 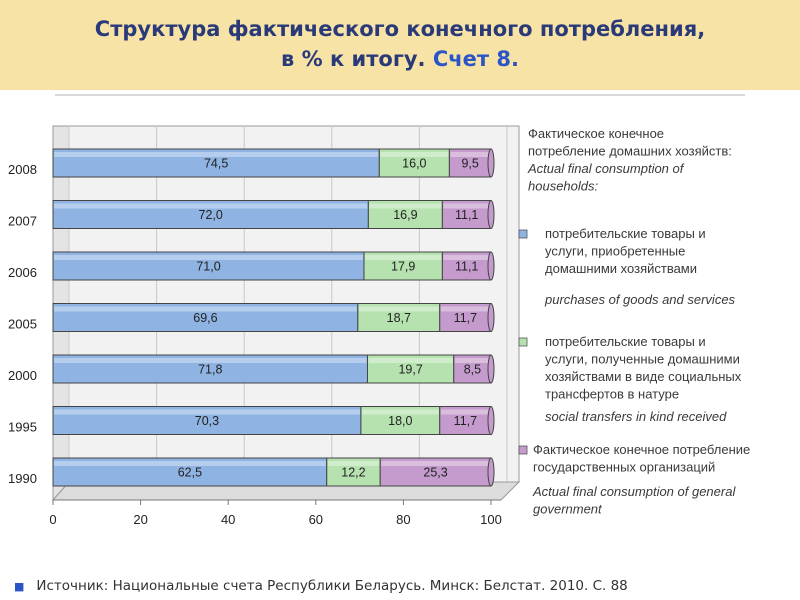 What do you see at coordinates (22, 272) in the screenshot?
I see `y-tick-label: 2006` at bounding box center [22, 272].